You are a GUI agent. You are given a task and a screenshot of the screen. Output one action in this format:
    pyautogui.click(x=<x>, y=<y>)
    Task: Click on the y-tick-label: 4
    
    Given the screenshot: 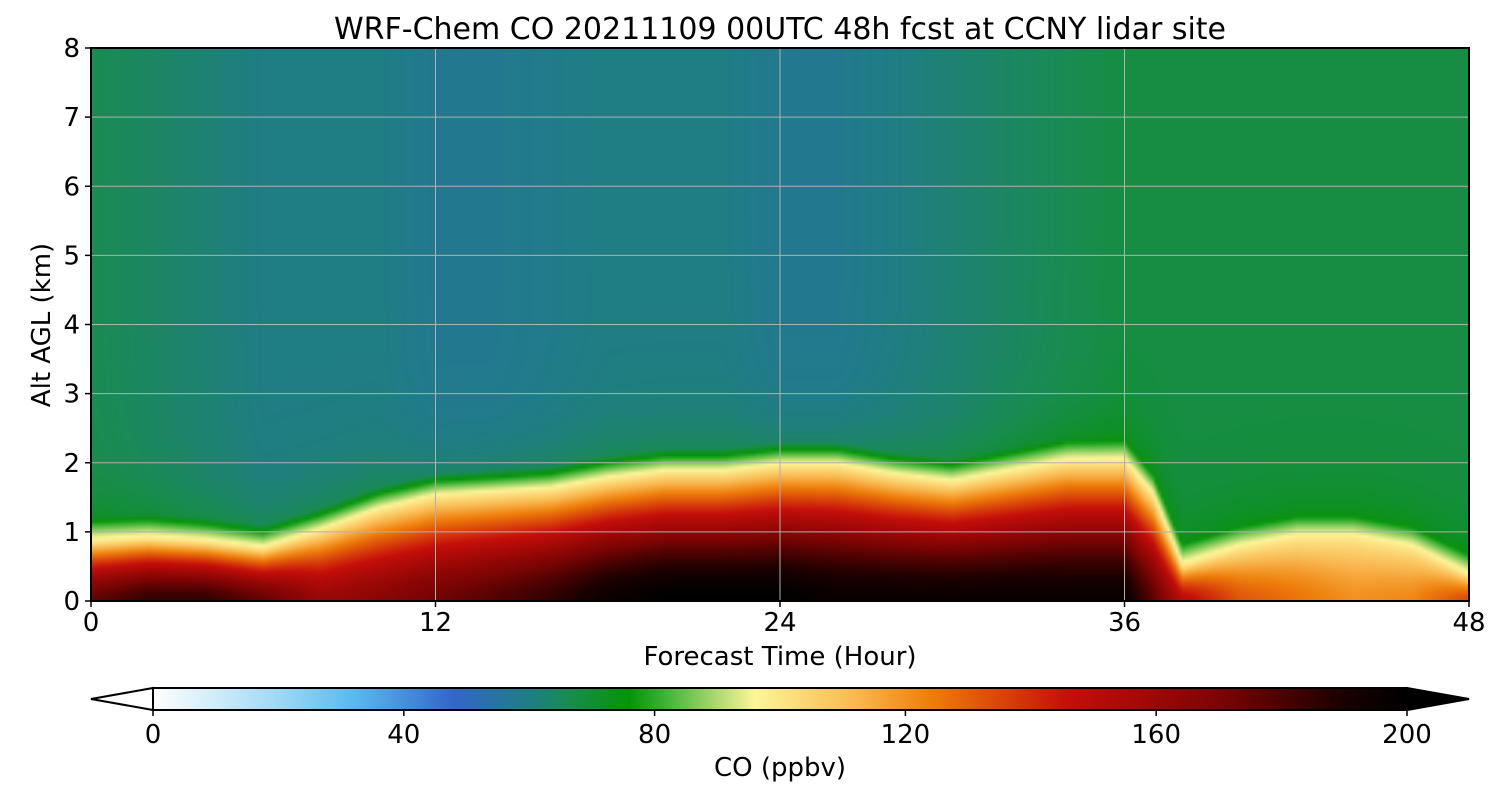 What is the action you would take?
    pyautogui.click(x=71, y=326)
    